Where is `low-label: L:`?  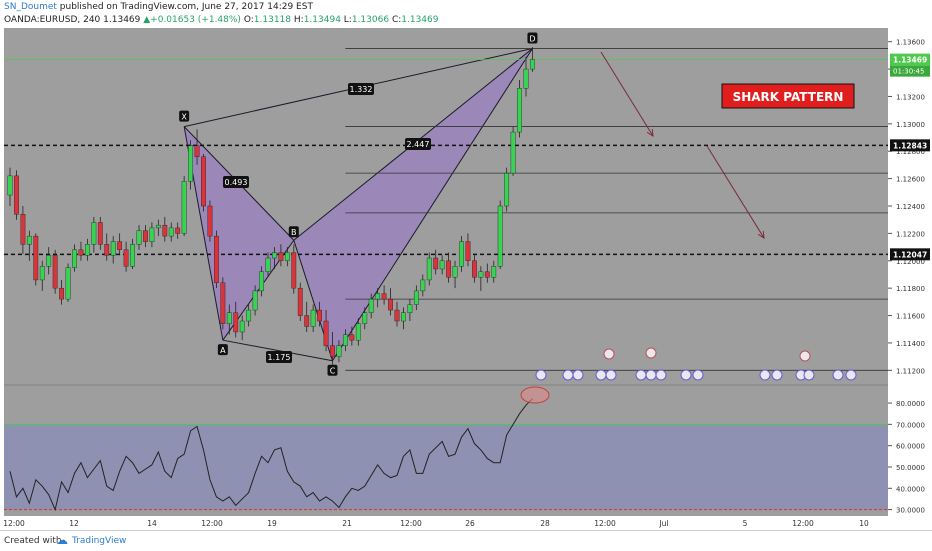
low-label: L: is located at coordinates (347, 20).